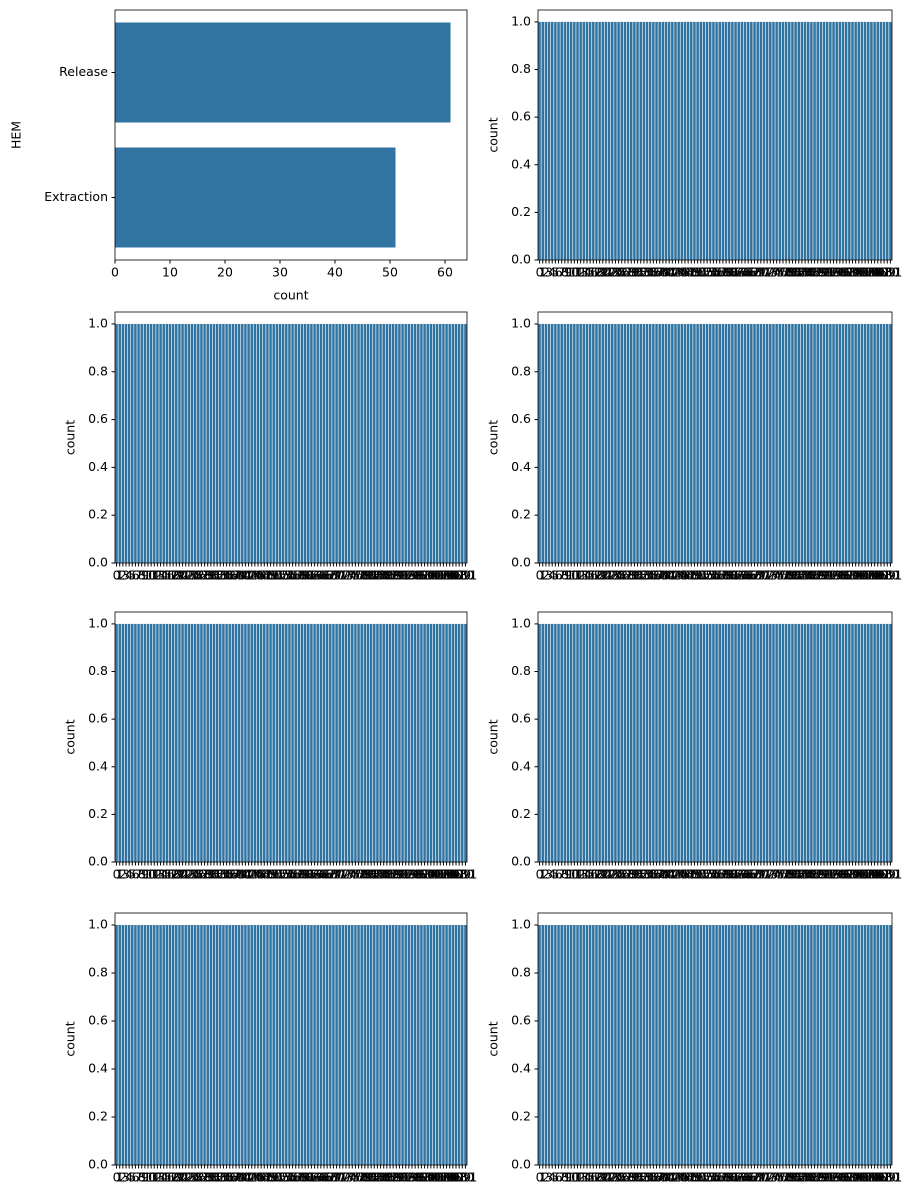  I want to click on x-tick-label: 41, so click(245, 1177).